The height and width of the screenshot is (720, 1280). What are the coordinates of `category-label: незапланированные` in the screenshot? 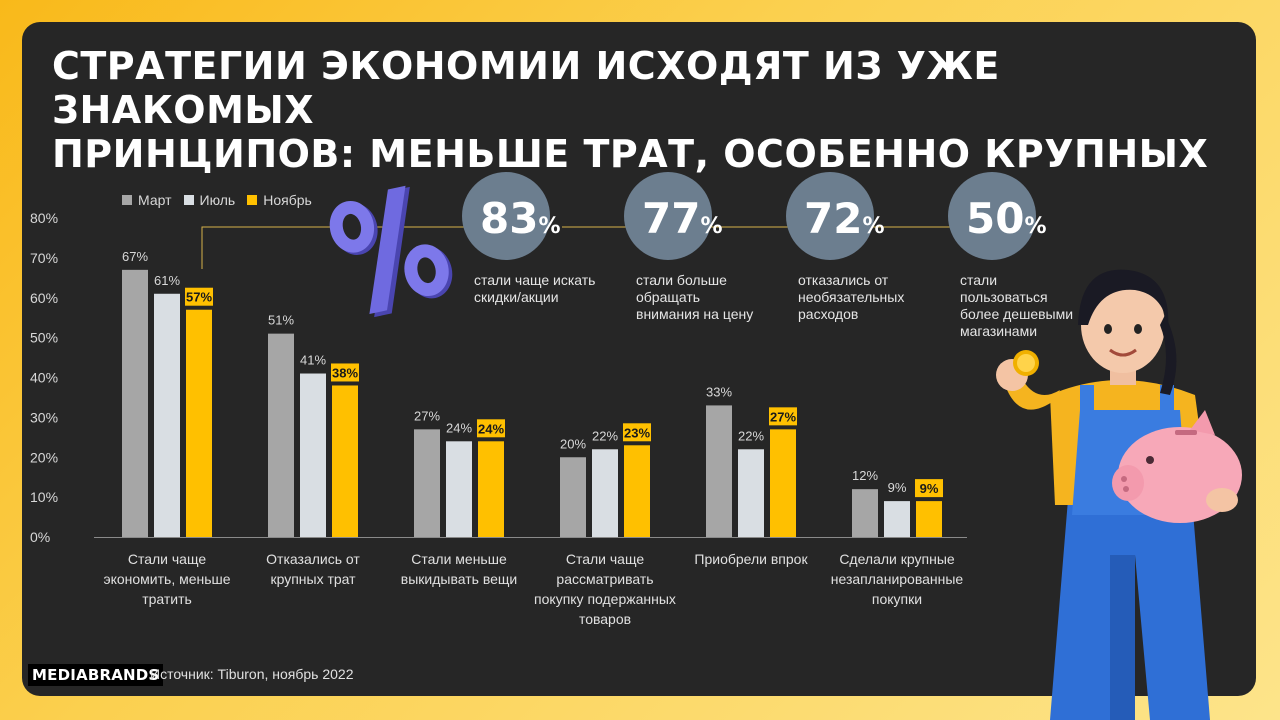 It's located at (897, 579).